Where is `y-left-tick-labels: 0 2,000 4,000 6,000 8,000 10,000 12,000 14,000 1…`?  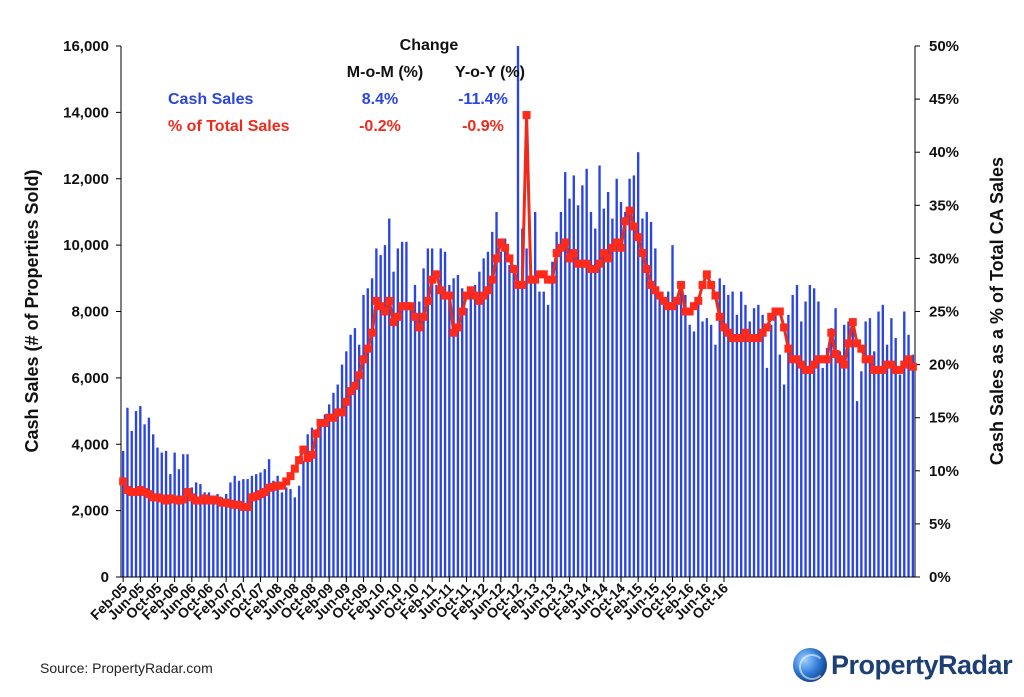 y-left-tick-labels: 0 2,000 4,000 6,000 8,000 10,000 12,000 14,000 1… is located at coordinates (86, 312).